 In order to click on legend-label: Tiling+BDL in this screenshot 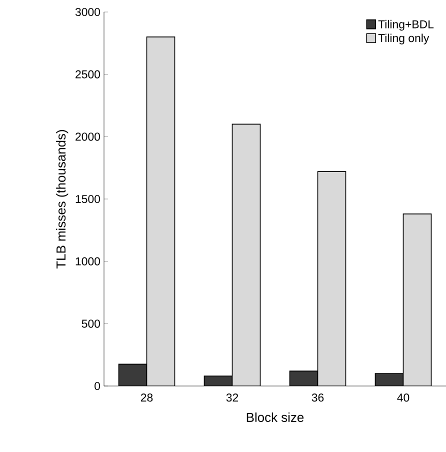, I will do `click(406, 25)`.